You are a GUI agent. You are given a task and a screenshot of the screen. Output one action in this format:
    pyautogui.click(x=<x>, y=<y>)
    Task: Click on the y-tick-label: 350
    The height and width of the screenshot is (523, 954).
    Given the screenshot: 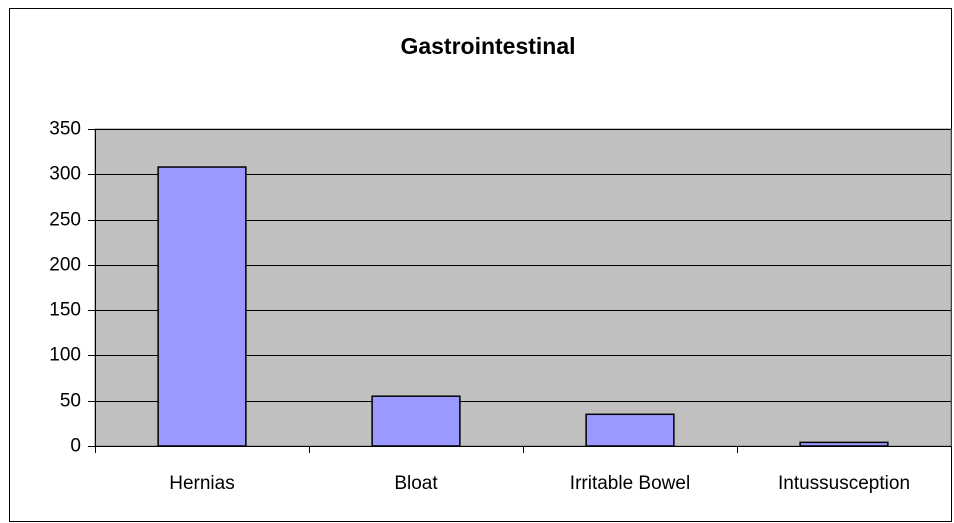 What is the action you would take?
    pyautogui.click(x=65, y=129)
    